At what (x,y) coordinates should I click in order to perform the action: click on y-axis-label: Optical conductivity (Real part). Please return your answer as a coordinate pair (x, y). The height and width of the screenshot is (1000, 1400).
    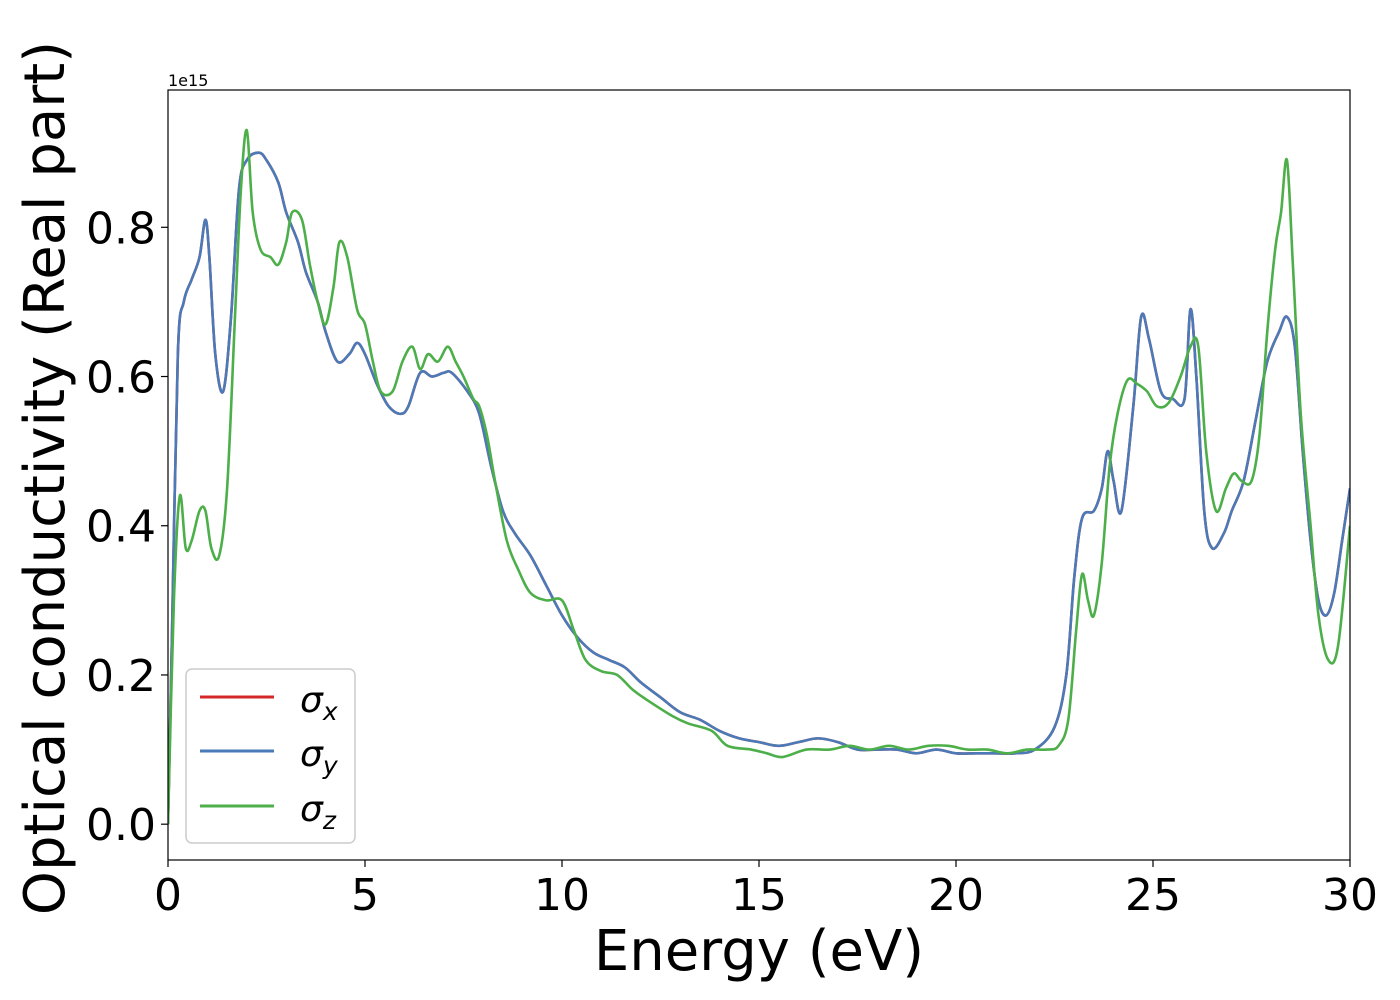
    Looking at the image, I should click on (45, 478).